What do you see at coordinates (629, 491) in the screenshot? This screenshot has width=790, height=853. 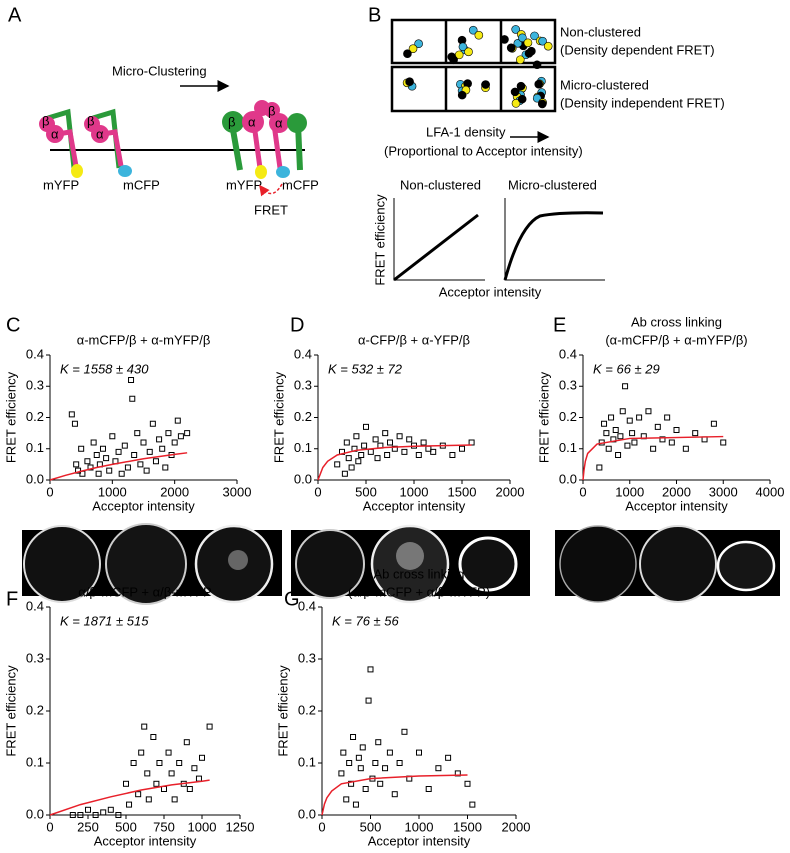 I see `x-tick-label: 1000` at bounding box center [629, 491].